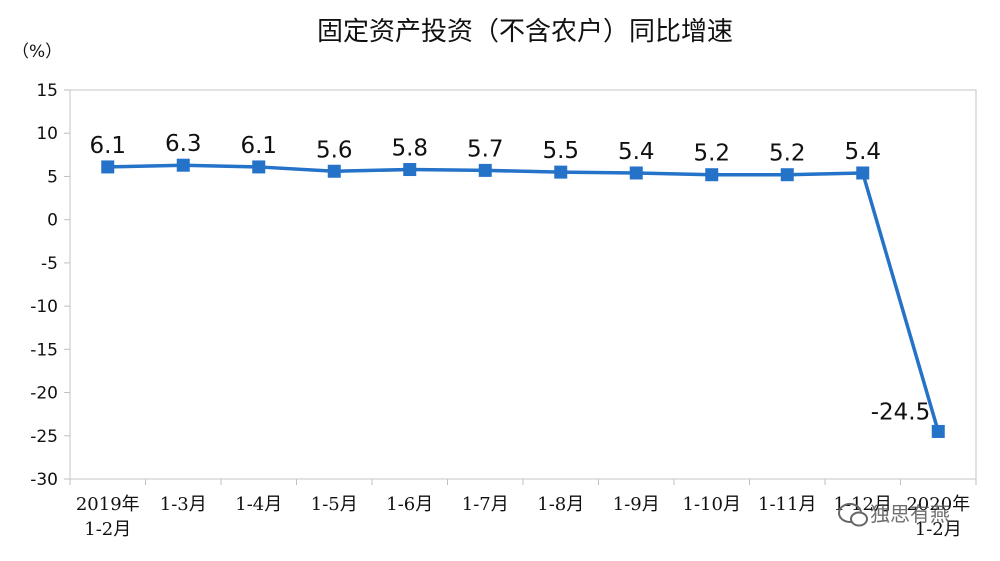  Describe the element at coordinates (712, 504) in the screenshot. I see `x-tick-label: 1-10月` at that location.